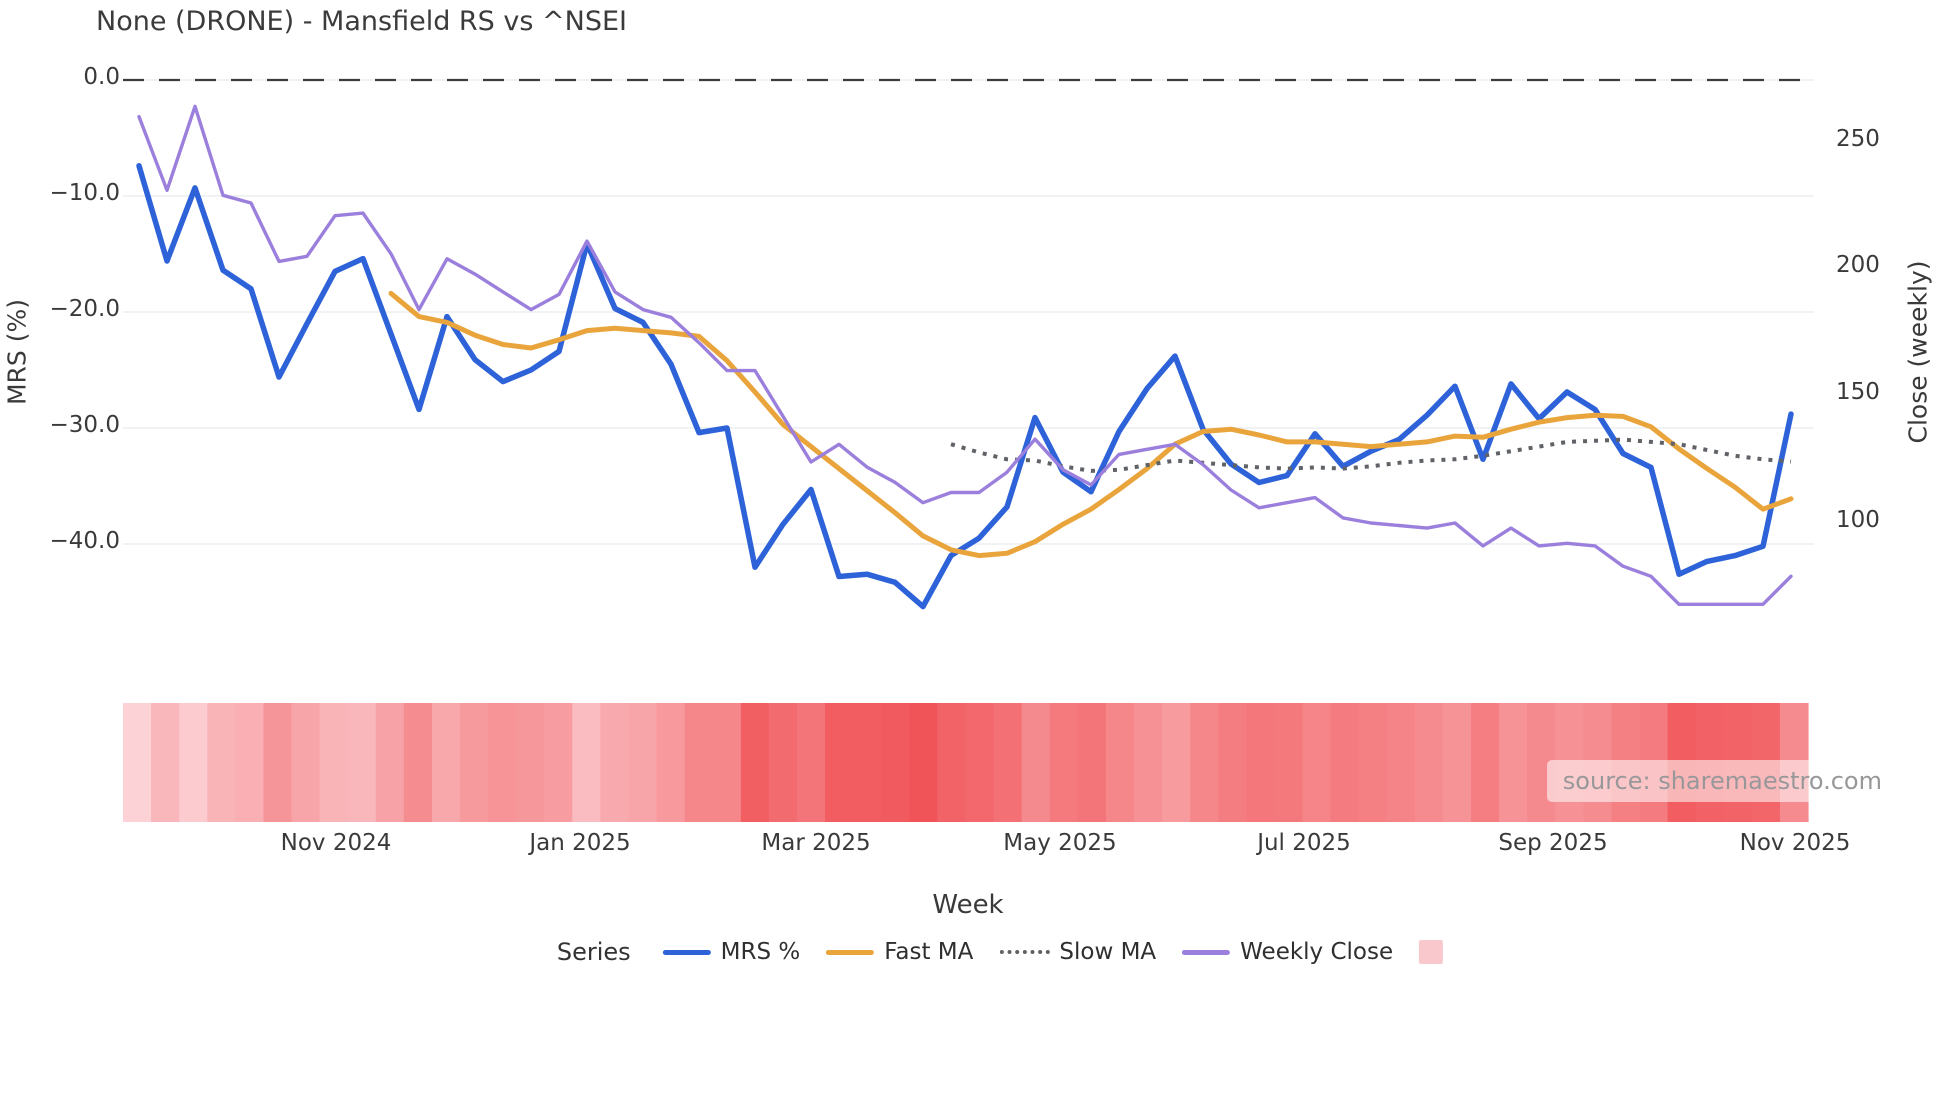  Describe the element at coordinates (929, 952) in the screenshot. I see `legend-label-fast-ma: Fast MA` at that location.